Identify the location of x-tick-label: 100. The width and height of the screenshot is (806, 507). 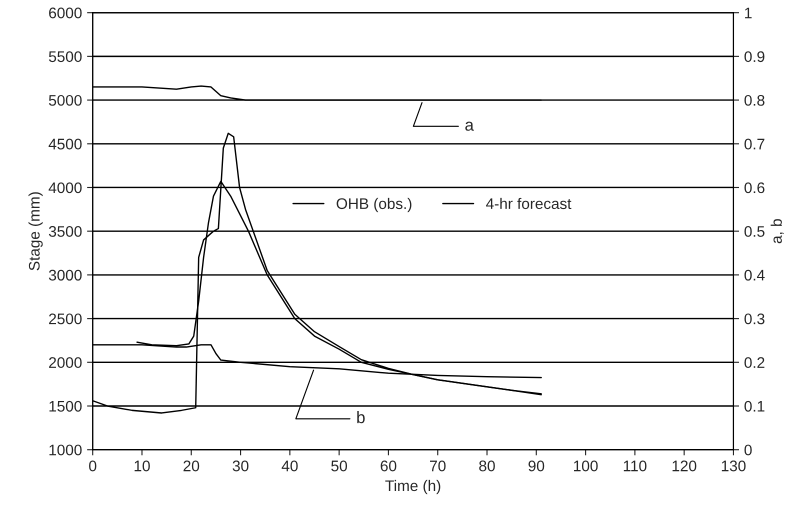
(586, 466).